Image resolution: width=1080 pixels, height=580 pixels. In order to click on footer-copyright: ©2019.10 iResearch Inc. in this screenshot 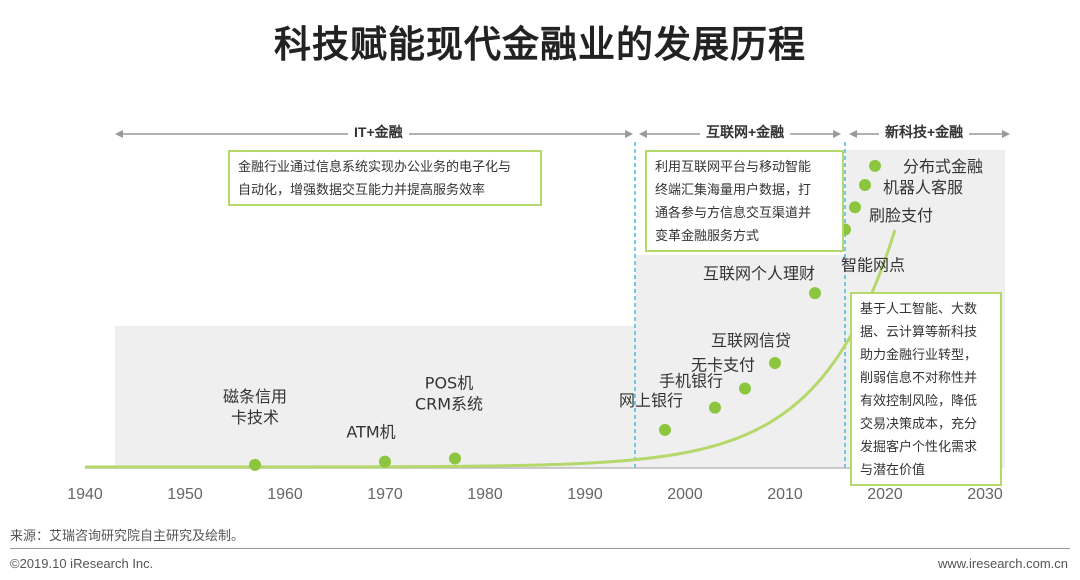, I will do `click(82, 563)`.